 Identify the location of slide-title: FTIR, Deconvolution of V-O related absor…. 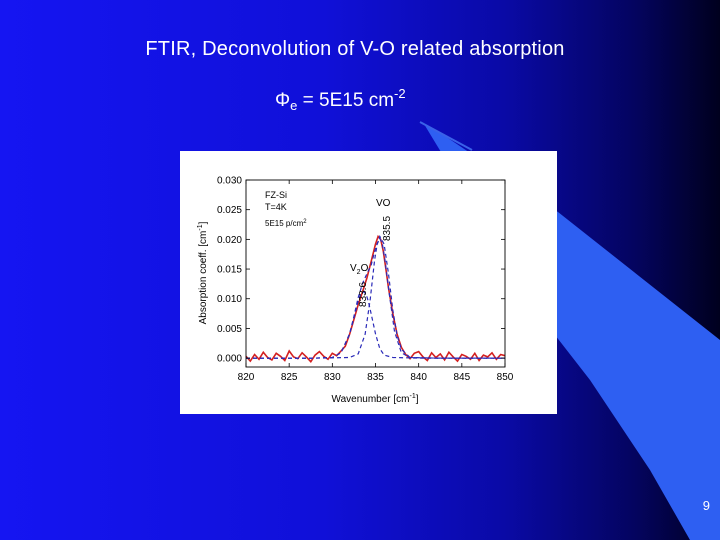
(355, 49).